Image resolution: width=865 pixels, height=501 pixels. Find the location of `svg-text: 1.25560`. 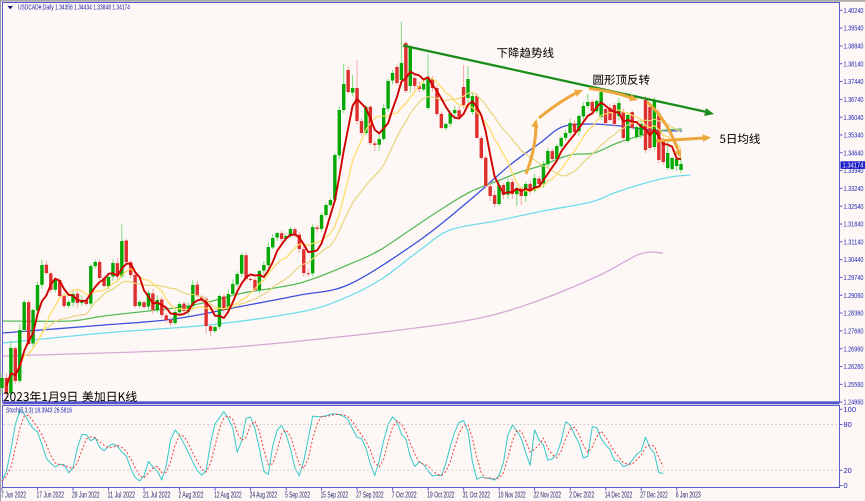

svg-text: 1.25560 is located at coordinates (854, 384).